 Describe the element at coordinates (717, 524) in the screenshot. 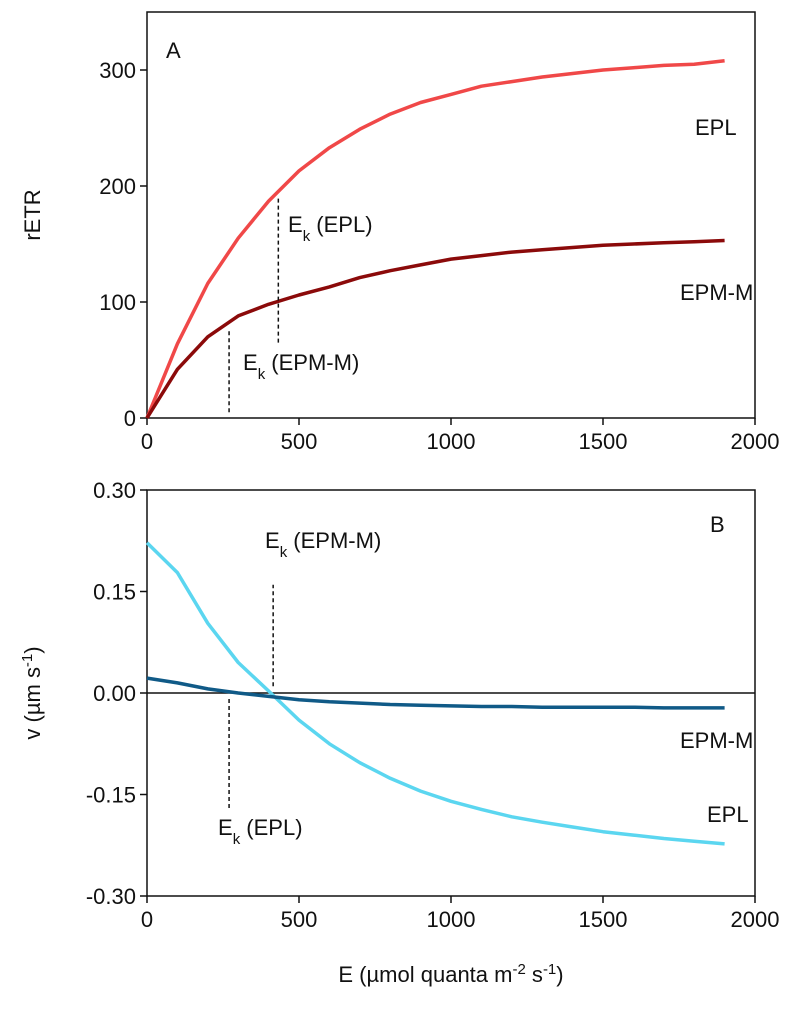

I see `panel-label: B` at that location.